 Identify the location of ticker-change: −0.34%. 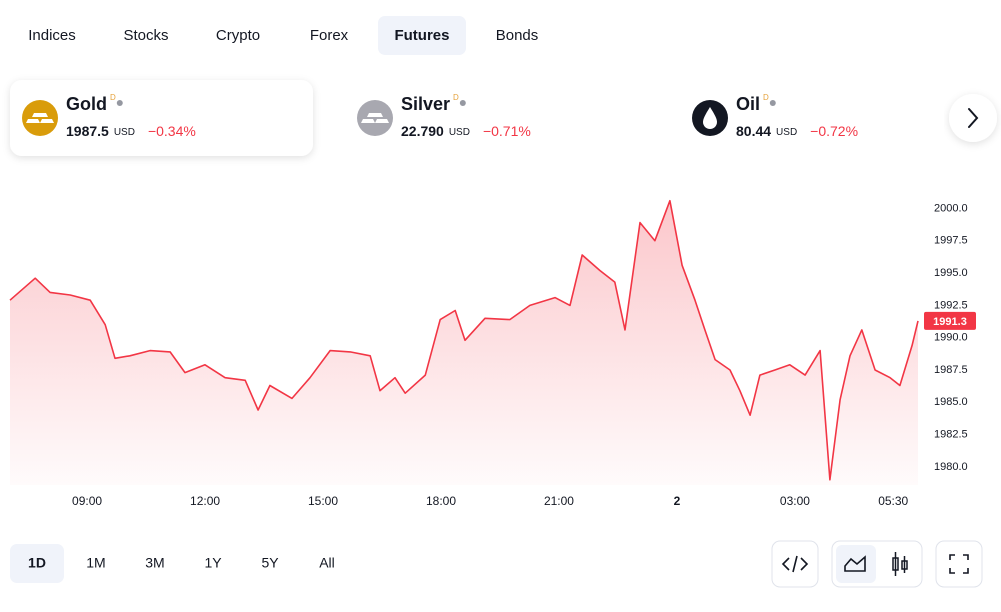
(172, 131).